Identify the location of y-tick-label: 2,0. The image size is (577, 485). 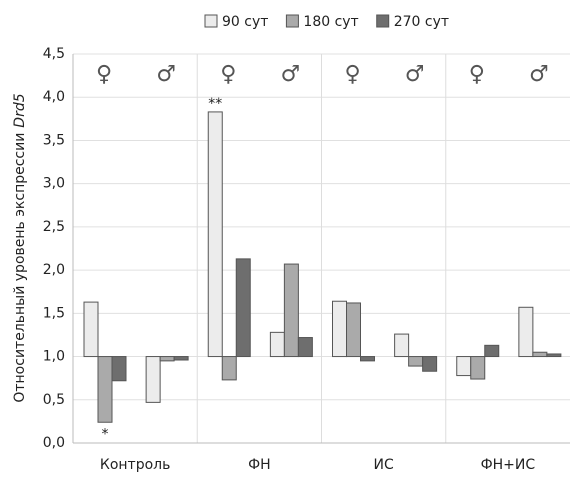
(54, 270).